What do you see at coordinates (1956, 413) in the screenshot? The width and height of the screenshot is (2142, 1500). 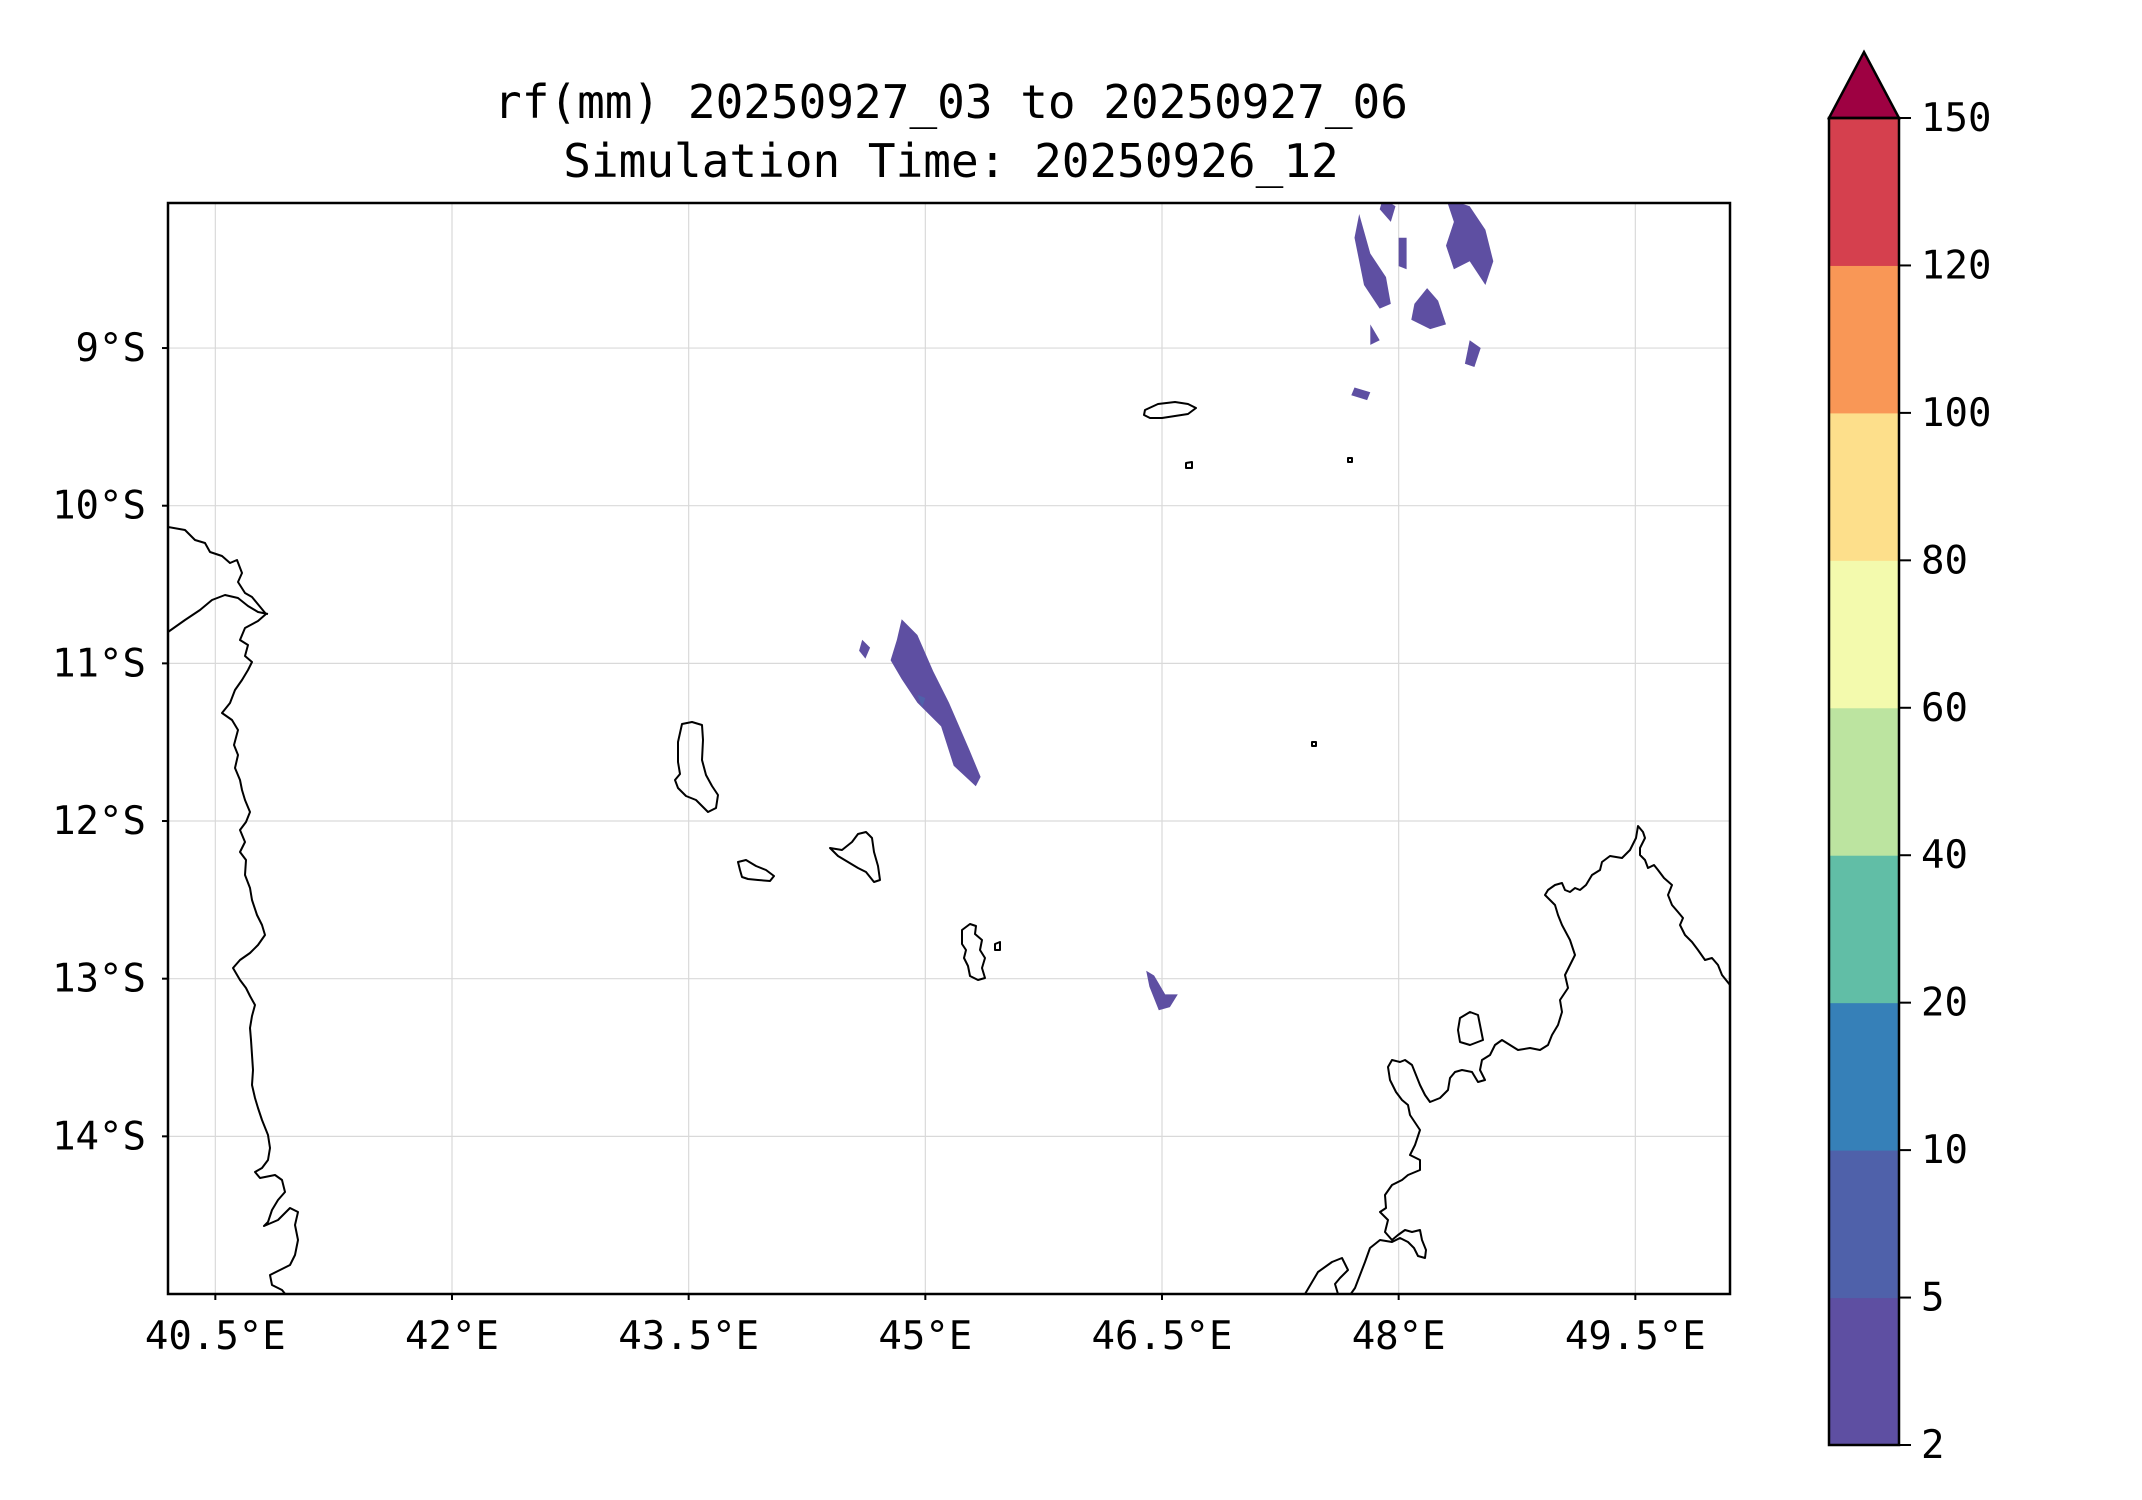 I see `colorbar-label-7: 100` at bounding box center [1956, 413].